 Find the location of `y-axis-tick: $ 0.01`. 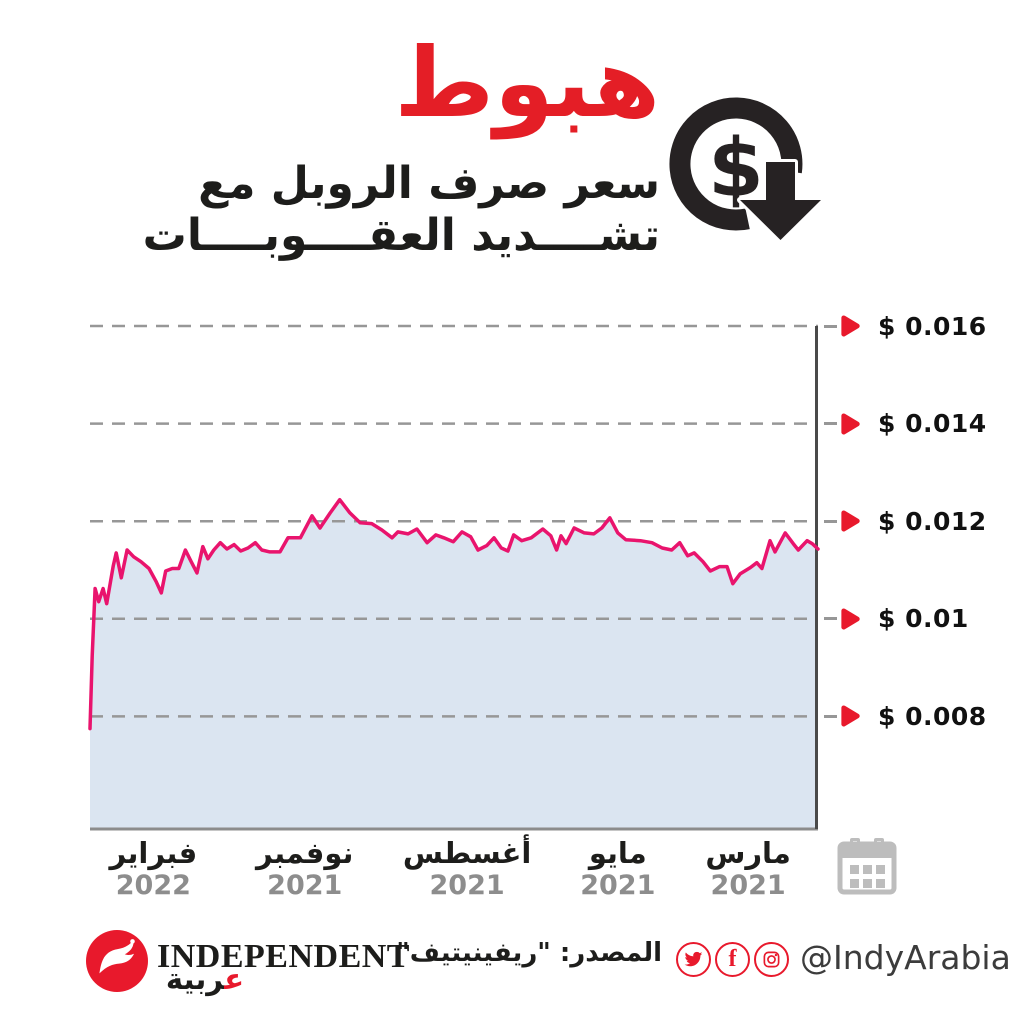

y-axis-tick: $ 0.01 is located at coordinates (896, 619).